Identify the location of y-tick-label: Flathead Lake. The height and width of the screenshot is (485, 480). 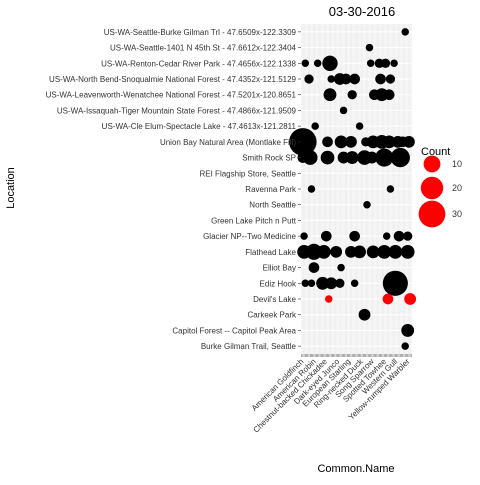
(270, 252).